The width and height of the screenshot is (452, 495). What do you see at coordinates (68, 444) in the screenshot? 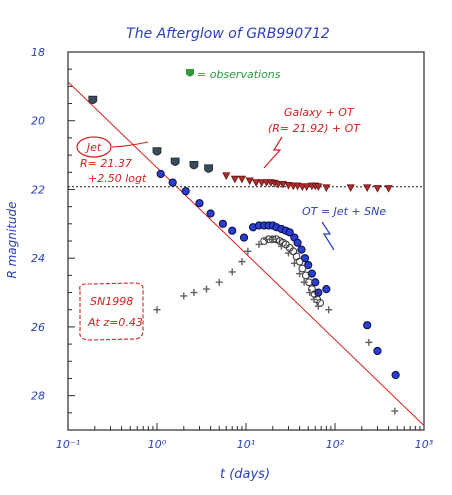
I see `x-tick-label: 10⁻¹` at bounding box center [68, 444].